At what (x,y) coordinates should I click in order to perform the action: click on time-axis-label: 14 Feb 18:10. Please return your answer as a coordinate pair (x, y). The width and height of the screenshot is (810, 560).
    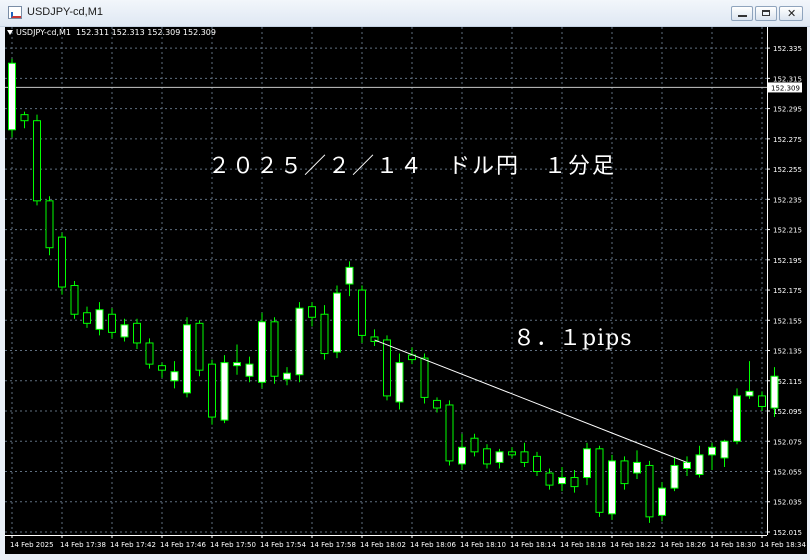
    Looking at the image, I should click on (483, 545).